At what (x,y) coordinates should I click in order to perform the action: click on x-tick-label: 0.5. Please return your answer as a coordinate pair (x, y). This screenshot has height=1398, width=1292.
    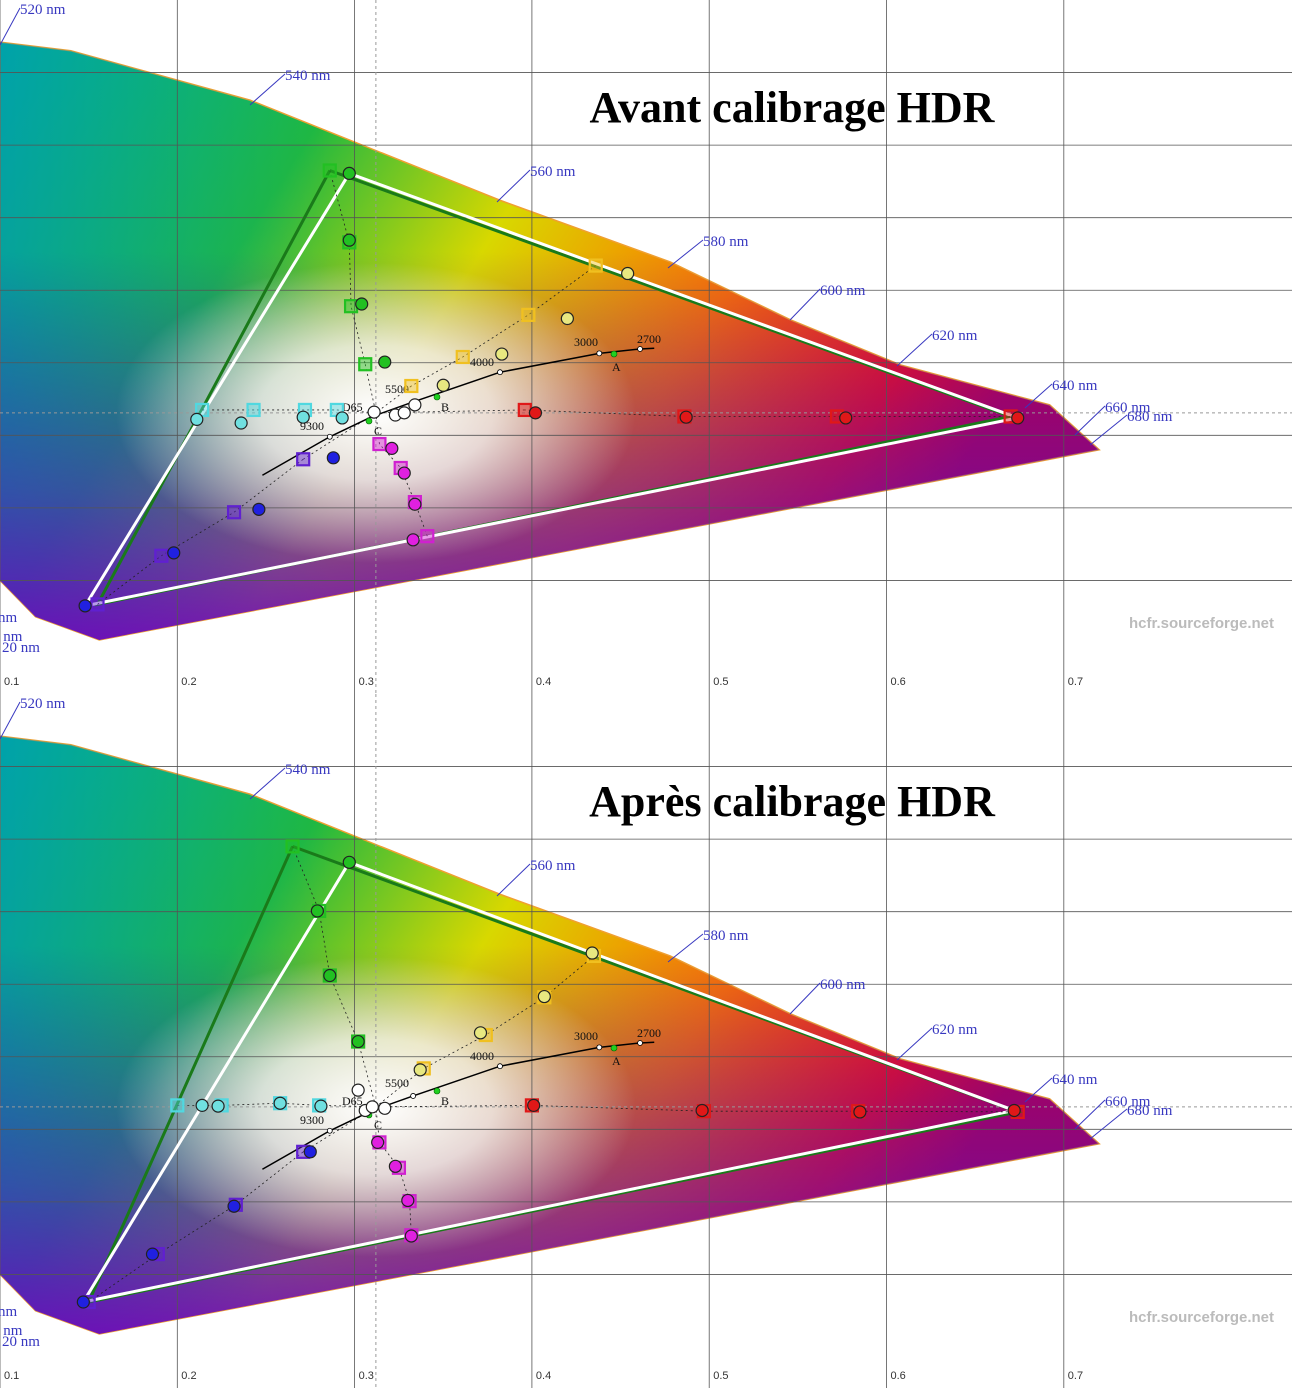
    Looking at the image, I should click on (720, 1376).